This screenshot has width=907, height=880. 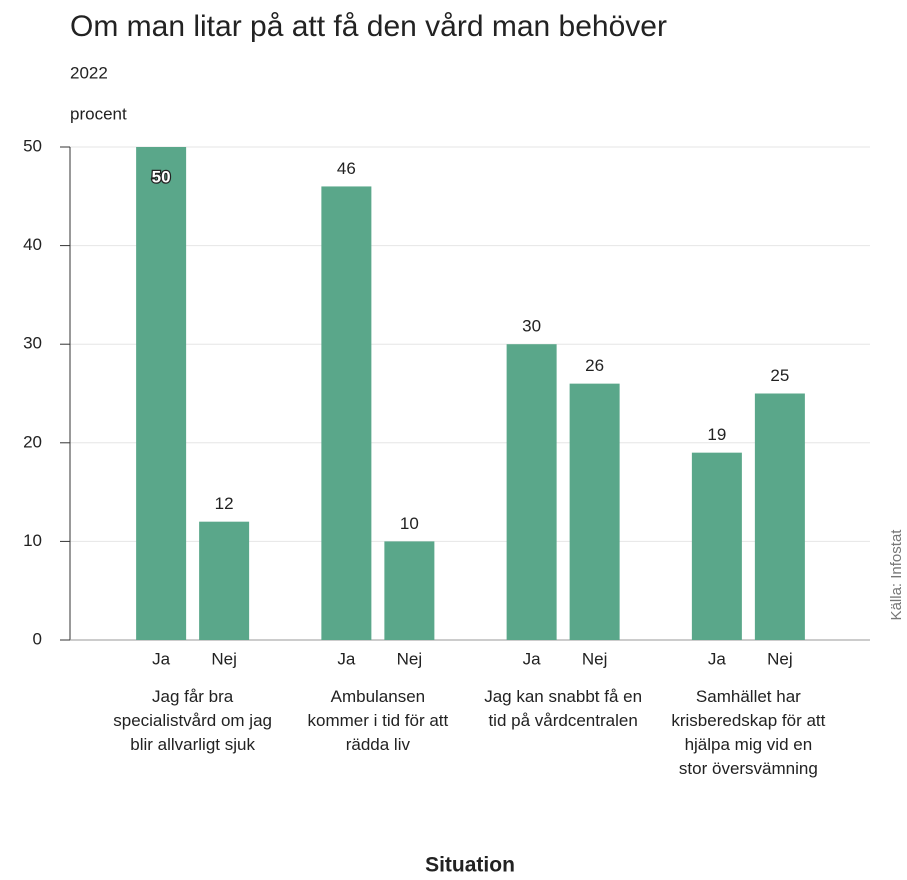 I want to click on y-tick-label: 30, so click(x=32, y=343).